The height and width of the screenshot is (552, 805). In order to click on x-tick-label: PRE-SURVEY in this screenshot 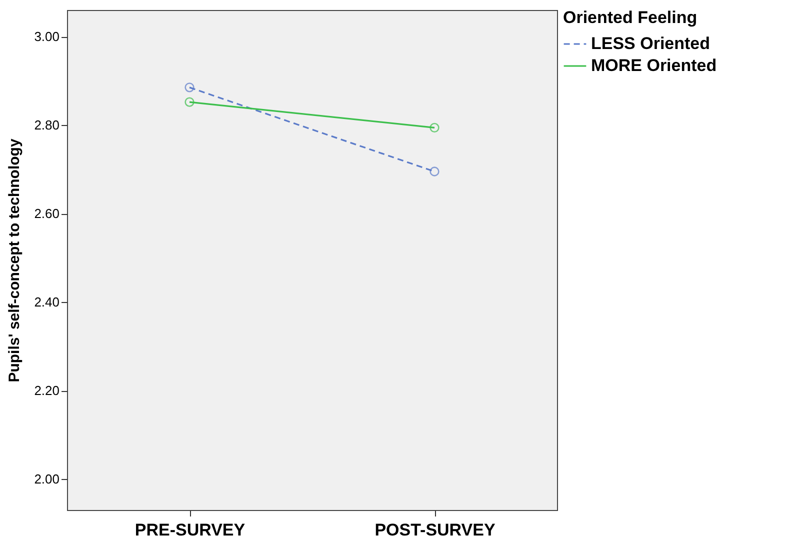, I will do `click(190, 530)`.